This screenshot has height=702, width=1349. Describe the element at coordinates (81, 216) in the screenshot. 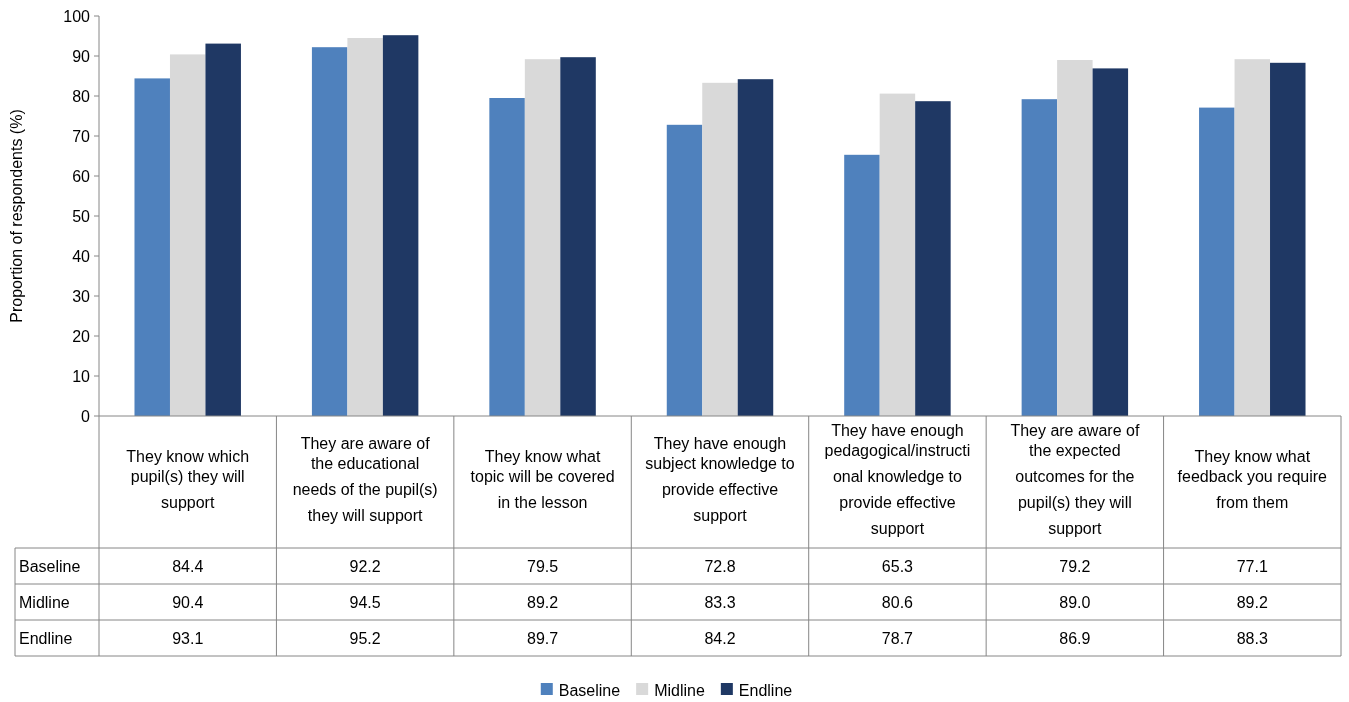

I see `y-tick-label: 50` at that location.